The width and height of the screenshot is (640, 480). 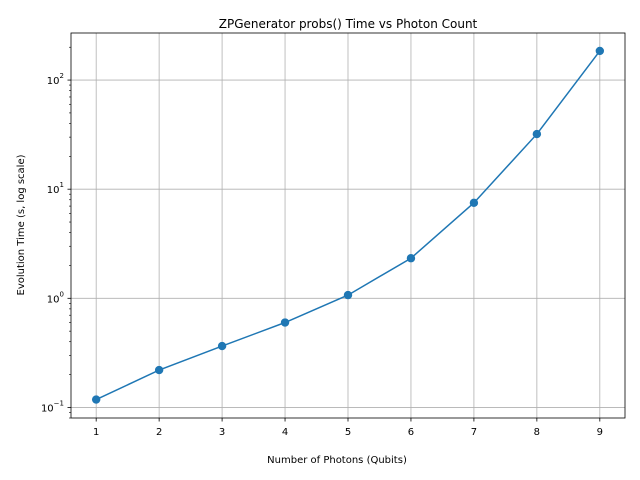 I want to click on x-axis-label: Number of Photons (Qubits), so click(x=337, y=460).